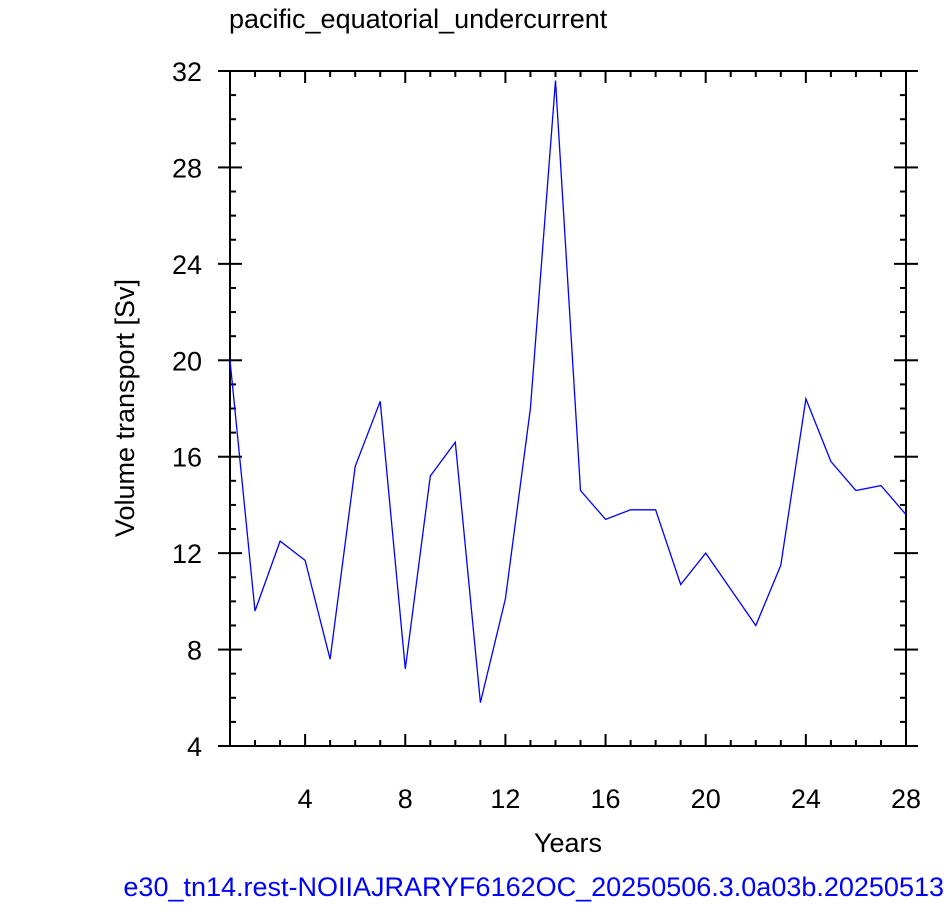 Image resolution: width=944 pixels, height=912 pixels. What do you see at coordinates (568, 843) in the screenshot?
I see `x-axis-label: Years` at bounding box center [568, 843].